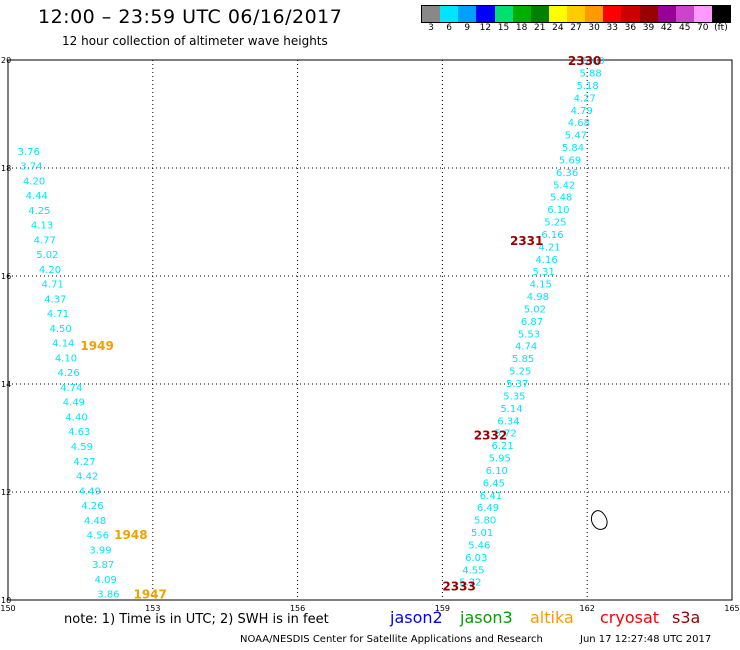 The height and width of the screenshot is (650, 740). Describe the element at coordinates (190, 17) in the screenshot. I see `page-title: 12:00 – 23:59 UTC 06/16/2017` at that location.